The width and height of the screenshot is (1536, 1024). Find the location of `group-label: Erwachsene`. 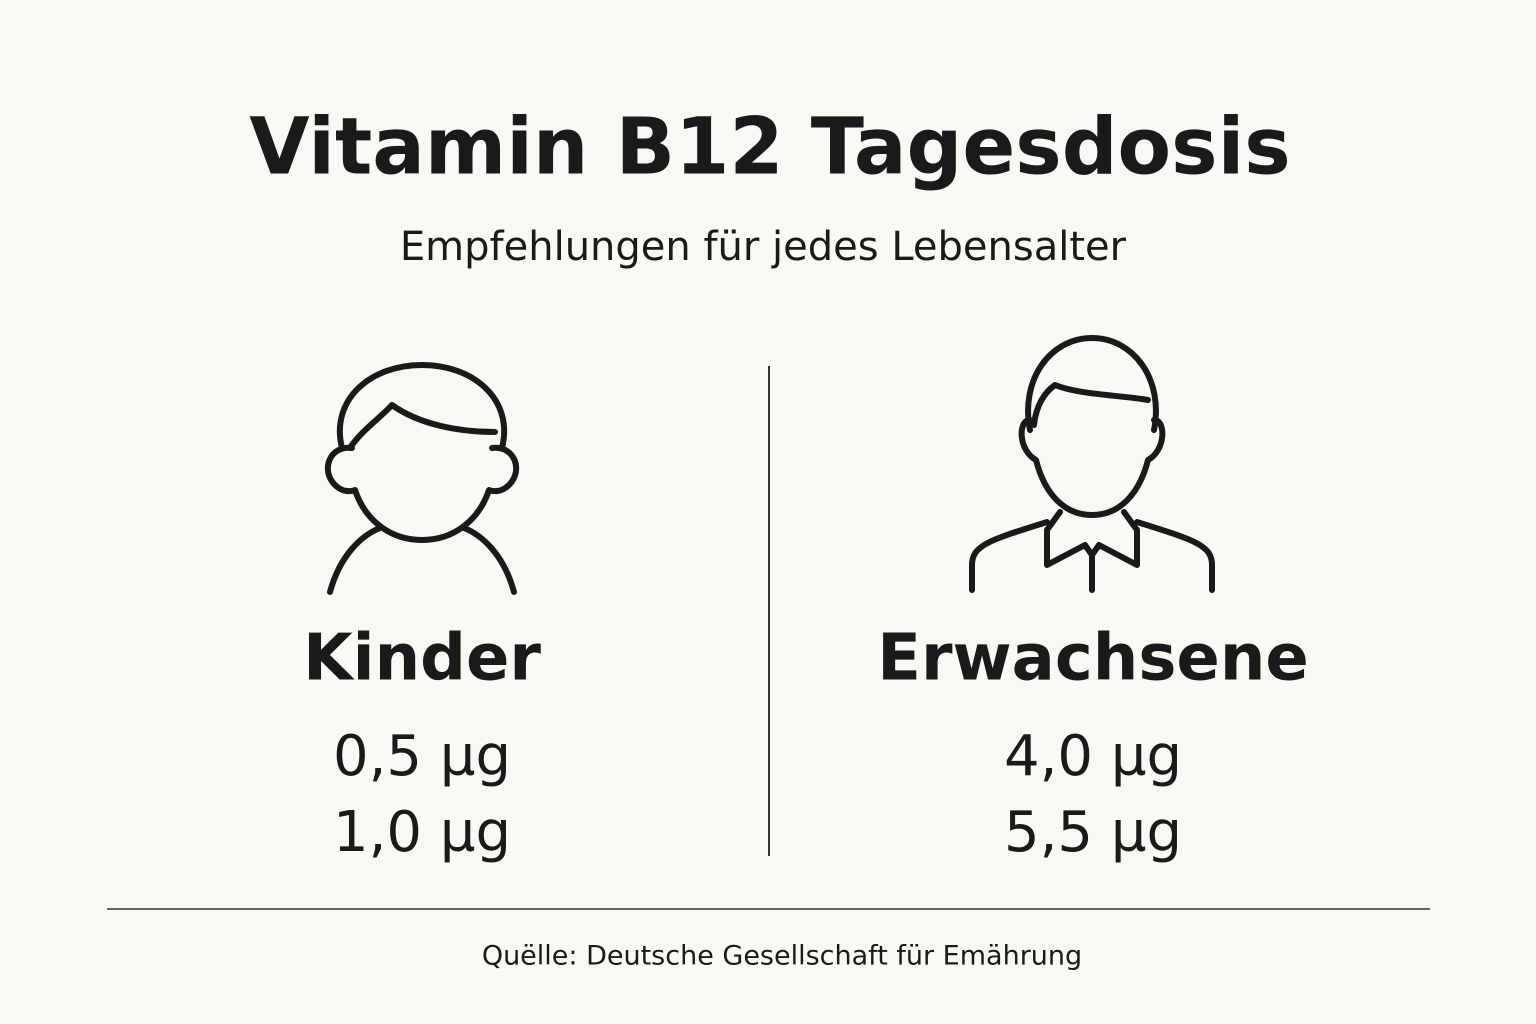

group-label: Erwachsene is located at coordinates (1093, 659).